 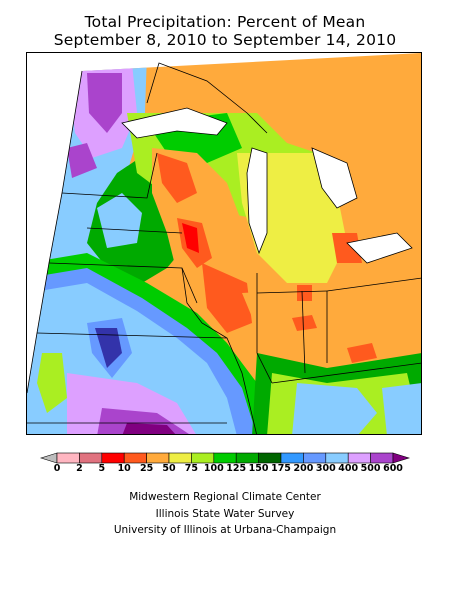 What do you see at coordinates (79, 468) in the screenshot?
I see `legend-tick-label: 2` at bounding box center [79, 468].